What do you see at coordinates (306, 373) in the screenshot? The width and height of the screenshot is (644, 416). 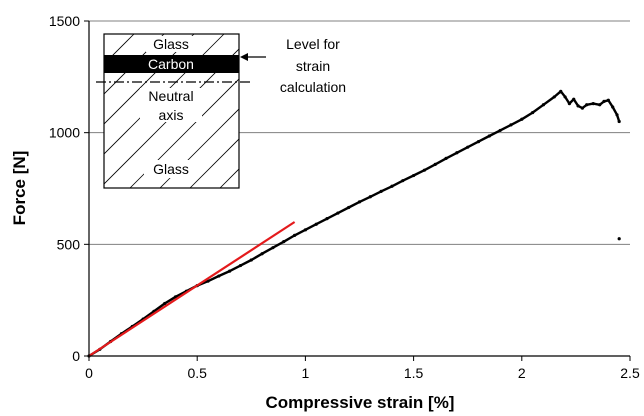 I see `x-tick-label-2: 1` at bounding box center [306, 373].